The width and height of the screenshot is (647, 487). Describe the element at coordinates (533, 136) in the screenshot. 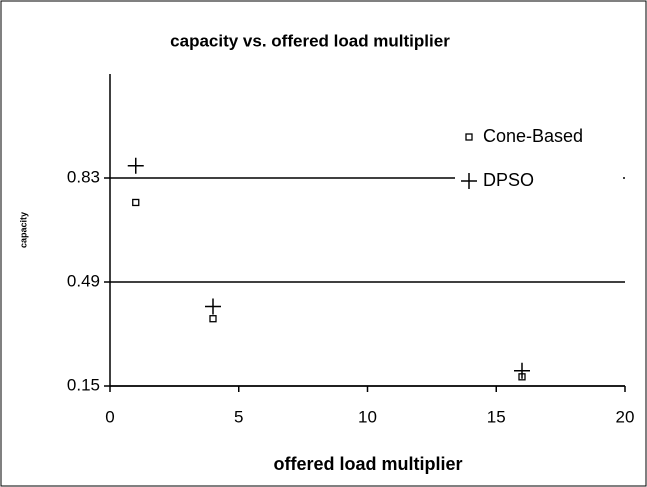

I see `legend-label: Cone-Based` at that location.